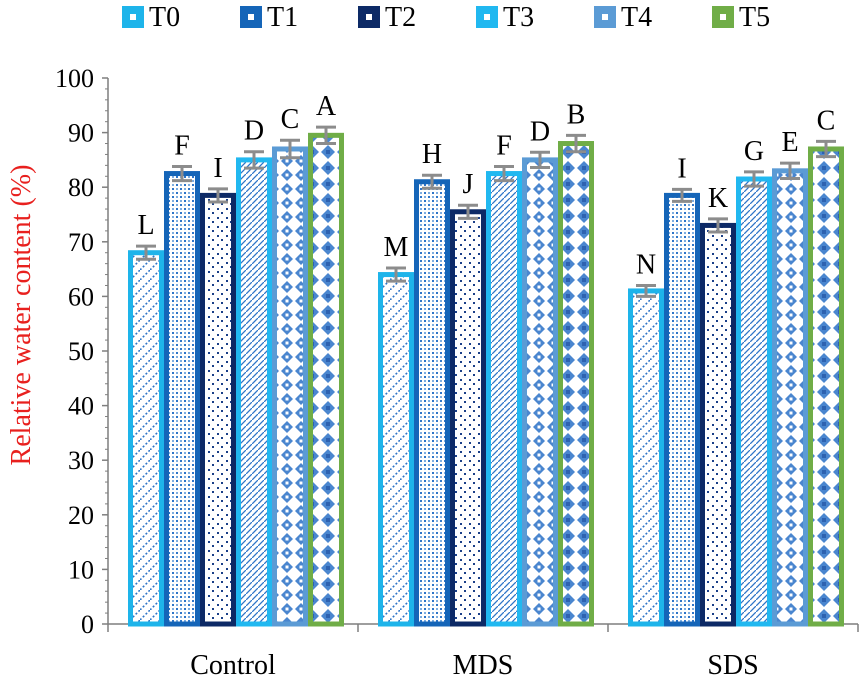 This screenshot has width=860, height=683. I want to click on bar-t3-mds, so click(504, 399).